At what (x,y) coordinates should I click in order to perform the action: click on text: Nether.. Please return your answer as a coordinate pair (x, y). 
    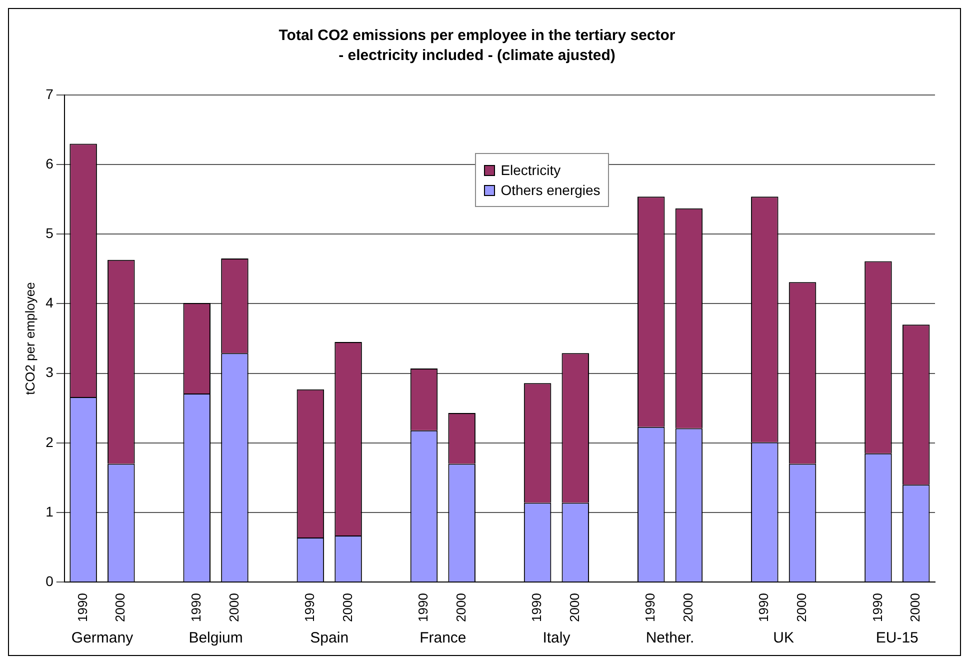
    Looking at the image, I should click on (670, 638).